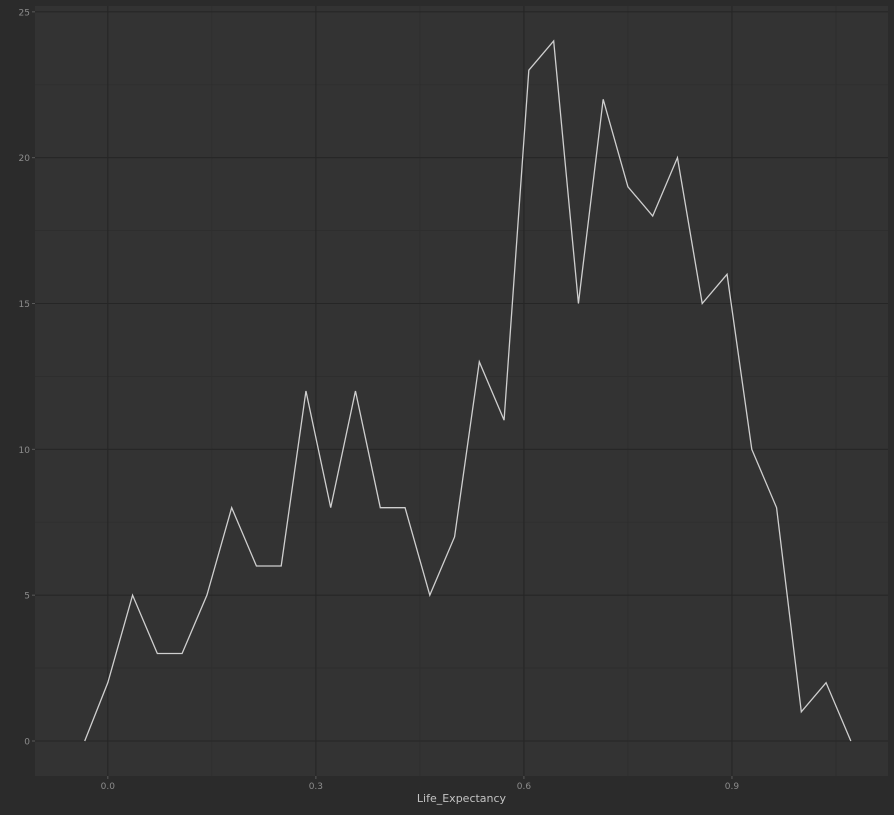 Image resolution: width=894 pixels, height=815 pixels. I want to click on y-tick-label: 20, so click(25, 159).